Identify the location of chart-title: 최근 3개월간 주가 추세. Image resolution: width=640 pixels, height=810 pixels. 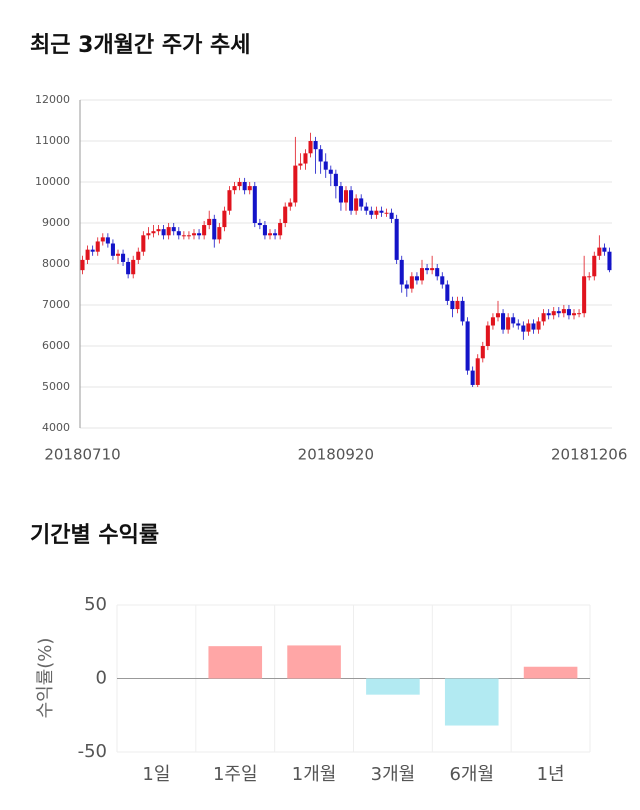
(140, 45).